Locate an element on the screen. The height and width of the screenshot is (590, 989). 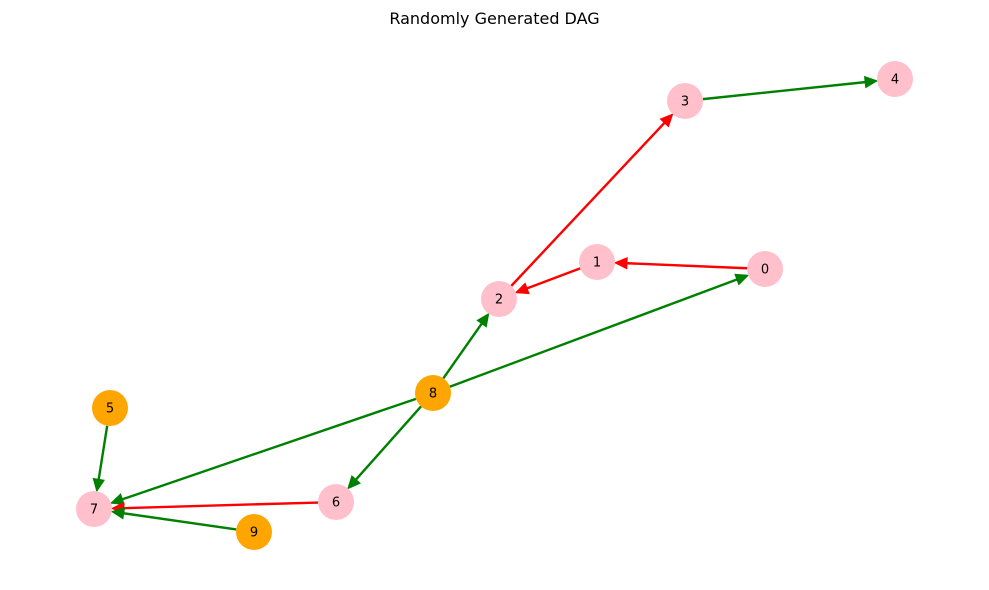
node-9: 9 is located at coordinates (254, 532).